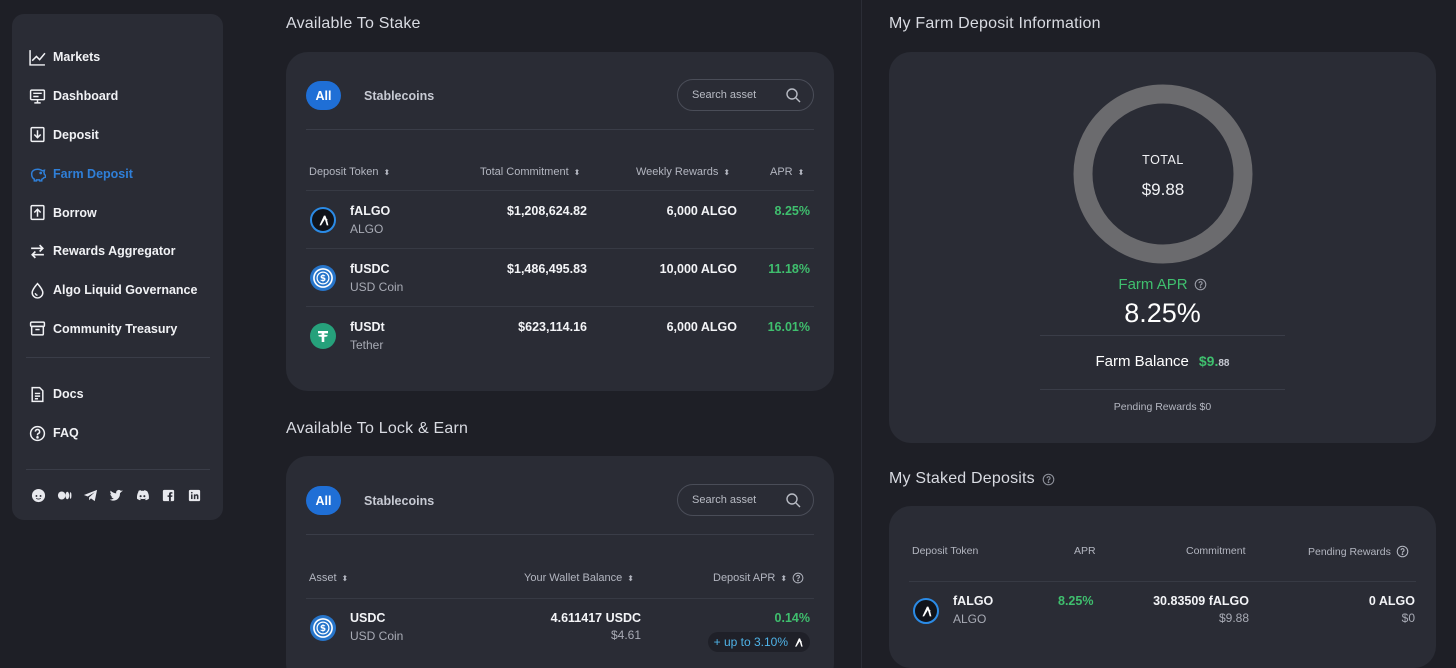  What do you see at coordinates (1163, 174) in the screenshot?
I see `donut-ring` at bounding box center [1163, 174].